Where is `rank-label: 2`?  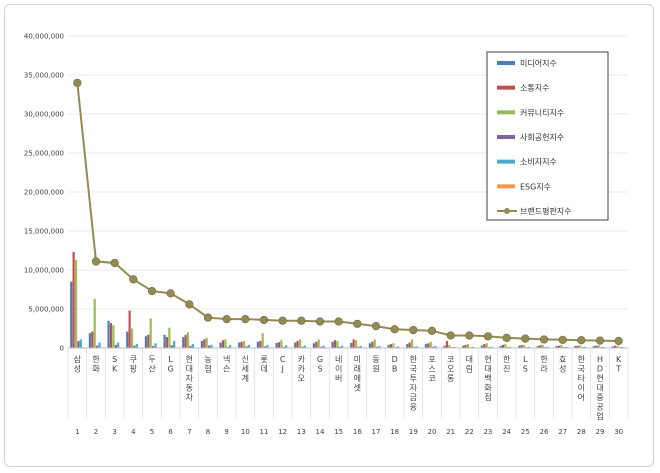 rank-label: 2 is located at coordinates (96, 432).